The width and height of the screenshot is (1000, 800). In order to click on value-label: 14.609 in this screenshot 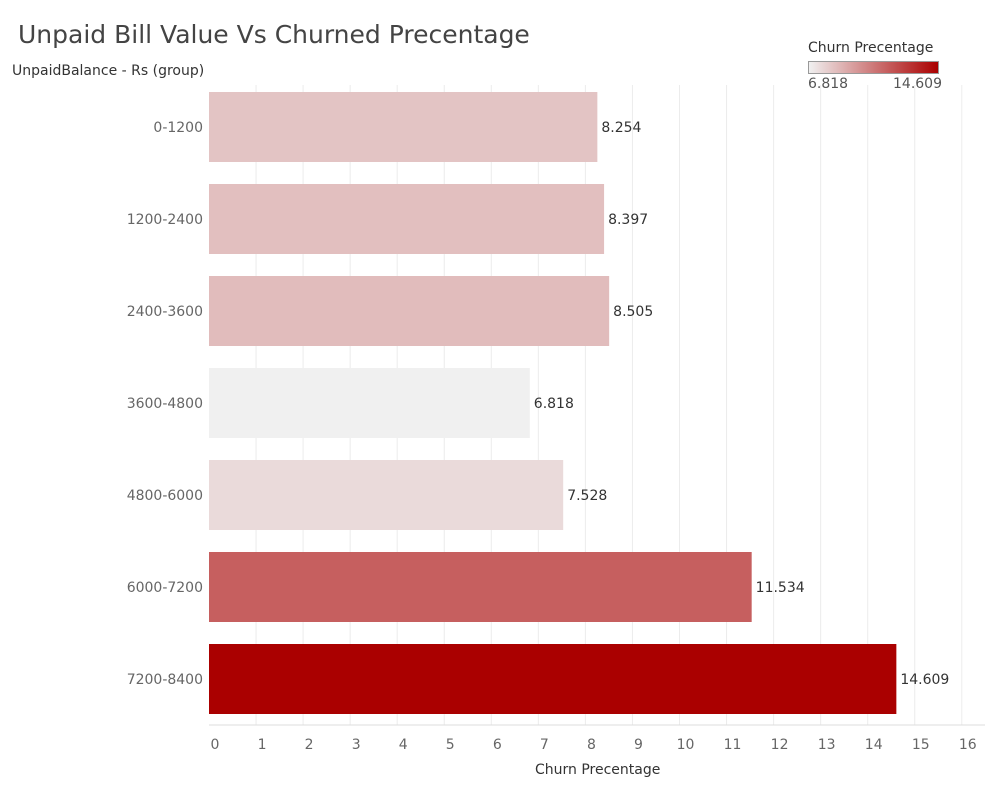, I will do `click(924, 680)`.